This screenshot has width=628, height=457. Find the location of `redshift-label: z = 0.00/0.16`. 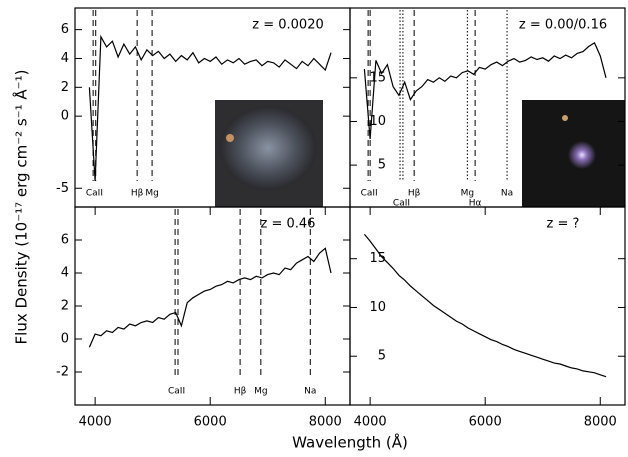

redshift-label: z = 0.00/0.16 is located at coordinates (563, 25).